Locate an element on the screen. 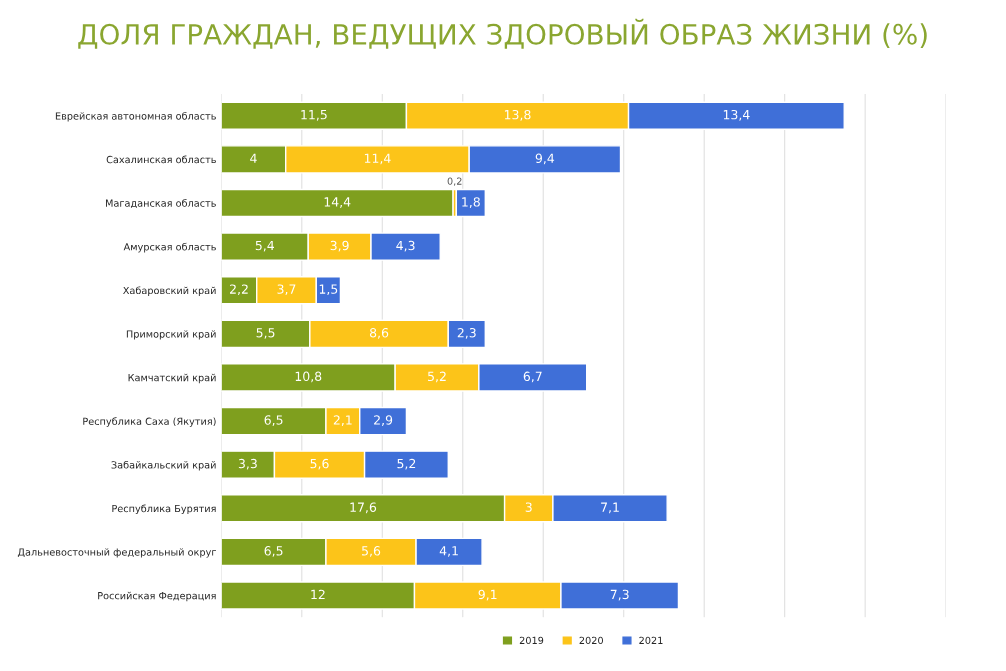 The image size is (1006, 671). data-label: 4,1 is located at coordinates (448, 551).